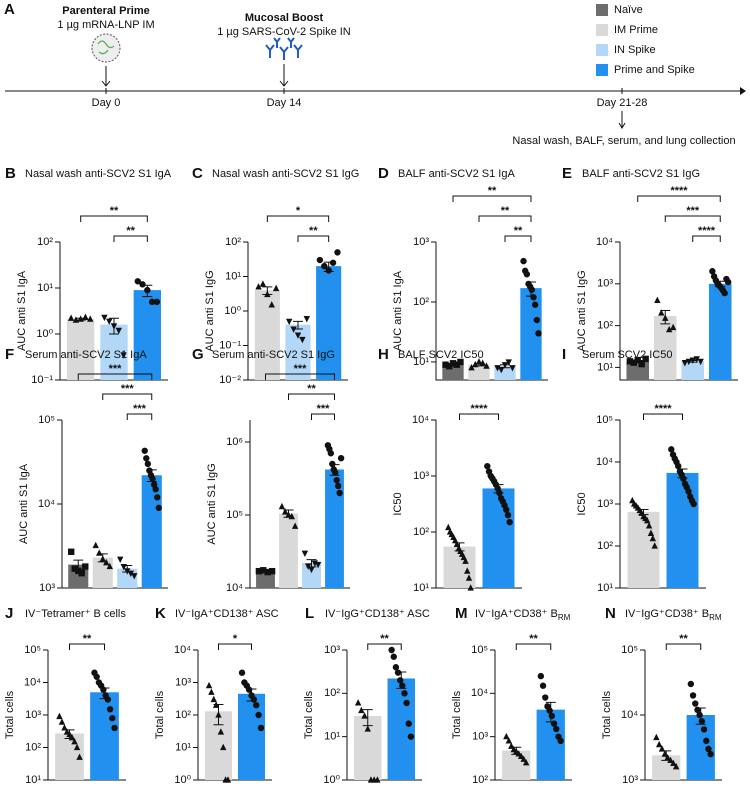  What do you see at coordinates (629, 650) in the screenshot?
I see `y-tick-label: 10⁵` at bounding box center [629, 650].